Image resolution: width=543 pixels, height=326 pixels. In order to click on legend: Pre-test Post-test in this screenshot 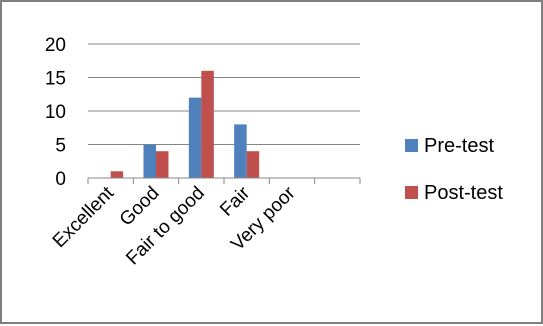, I will do `click(454, 169)`.